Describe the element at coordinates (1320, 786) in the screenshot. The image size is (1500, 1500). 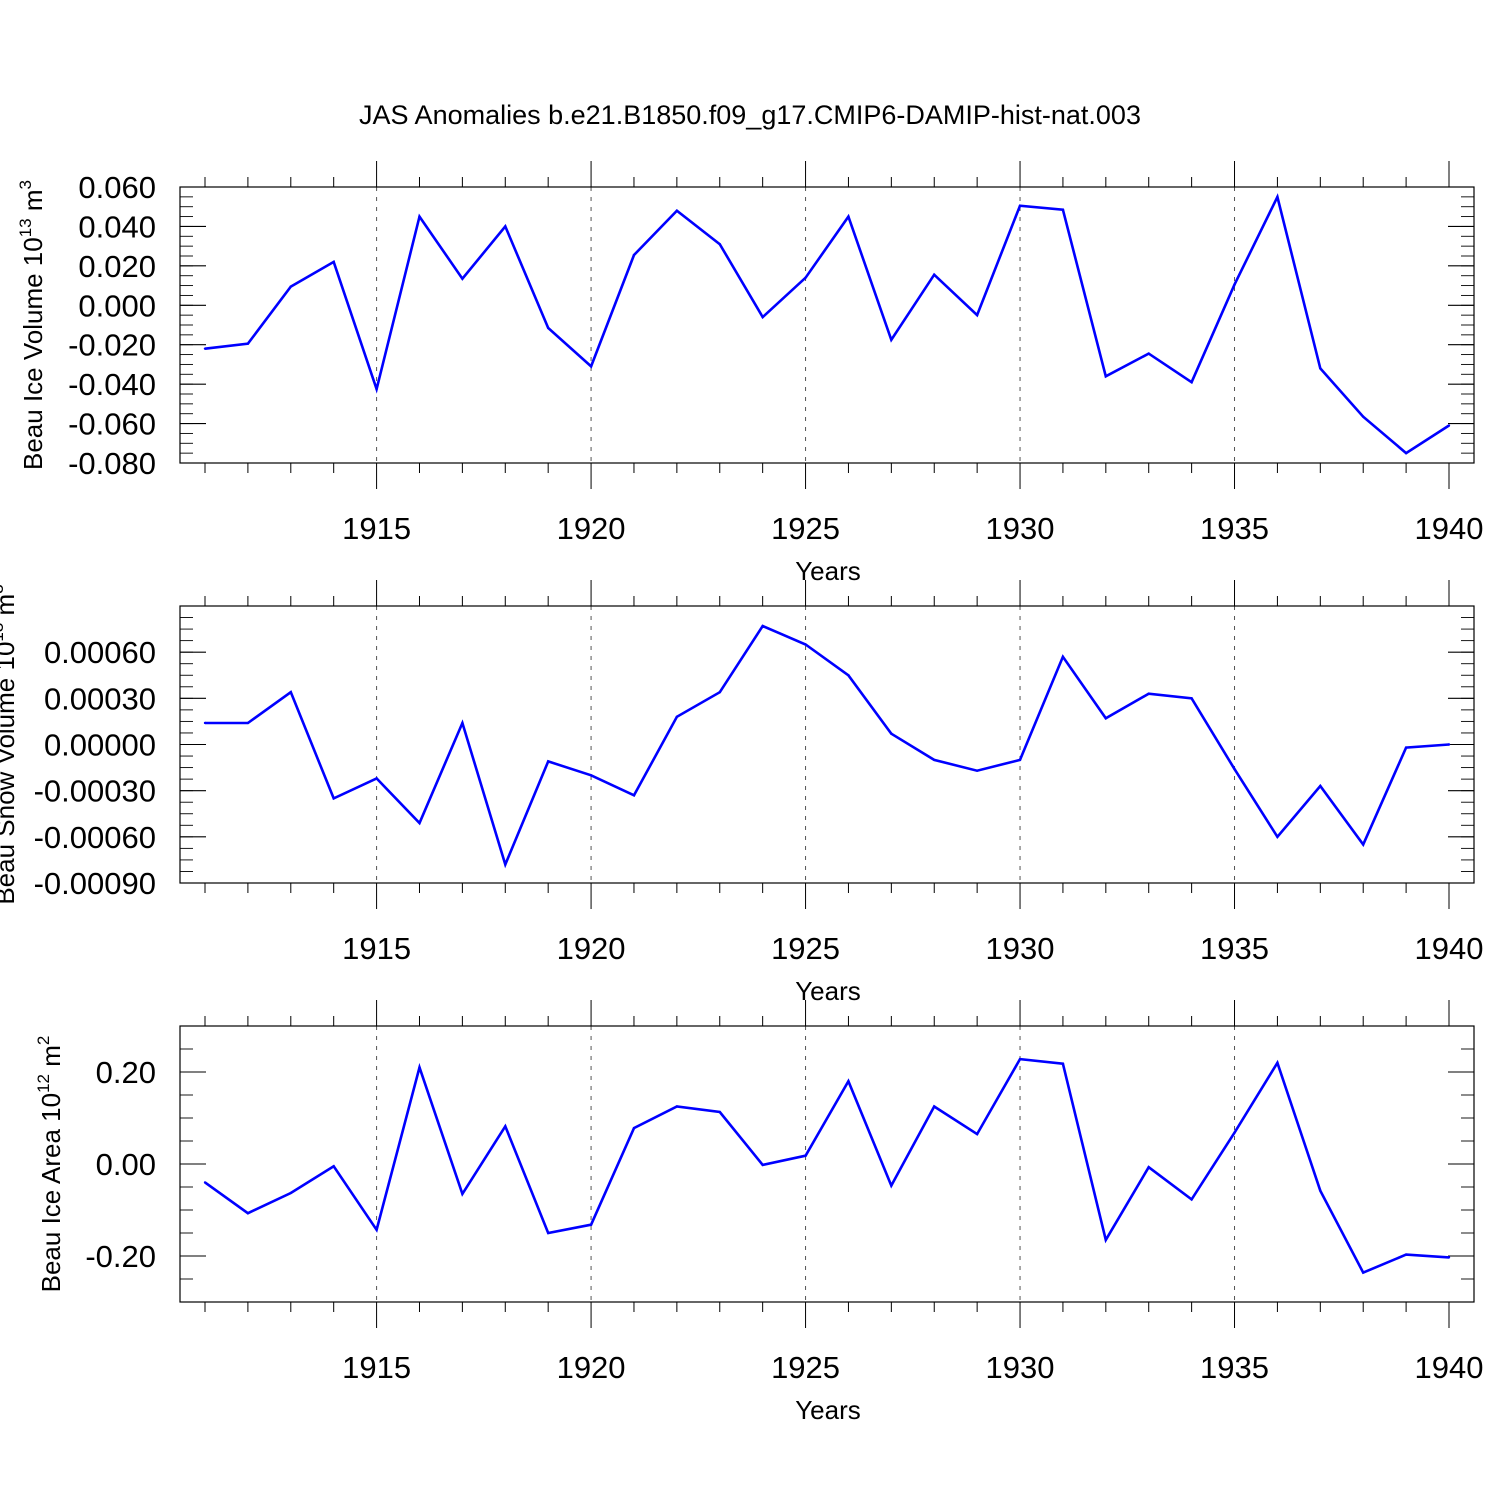
I see `data-point-1937` at that location.